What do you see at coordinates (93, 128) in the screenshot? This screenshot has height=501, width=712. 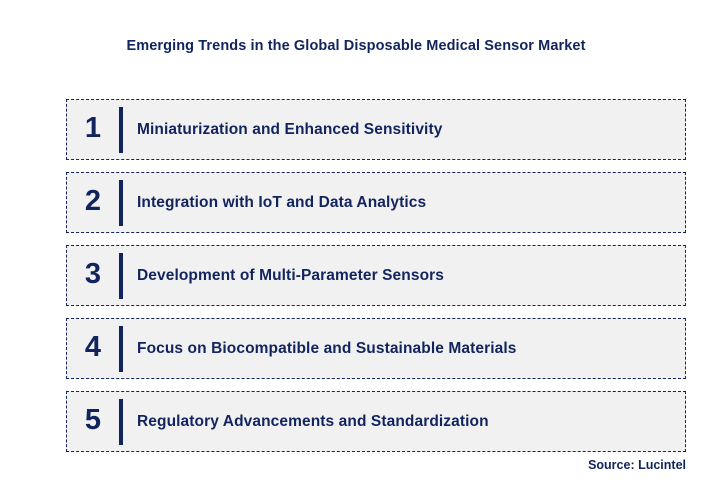 I see `trend-number: 1` at bounding box center [93, 128].